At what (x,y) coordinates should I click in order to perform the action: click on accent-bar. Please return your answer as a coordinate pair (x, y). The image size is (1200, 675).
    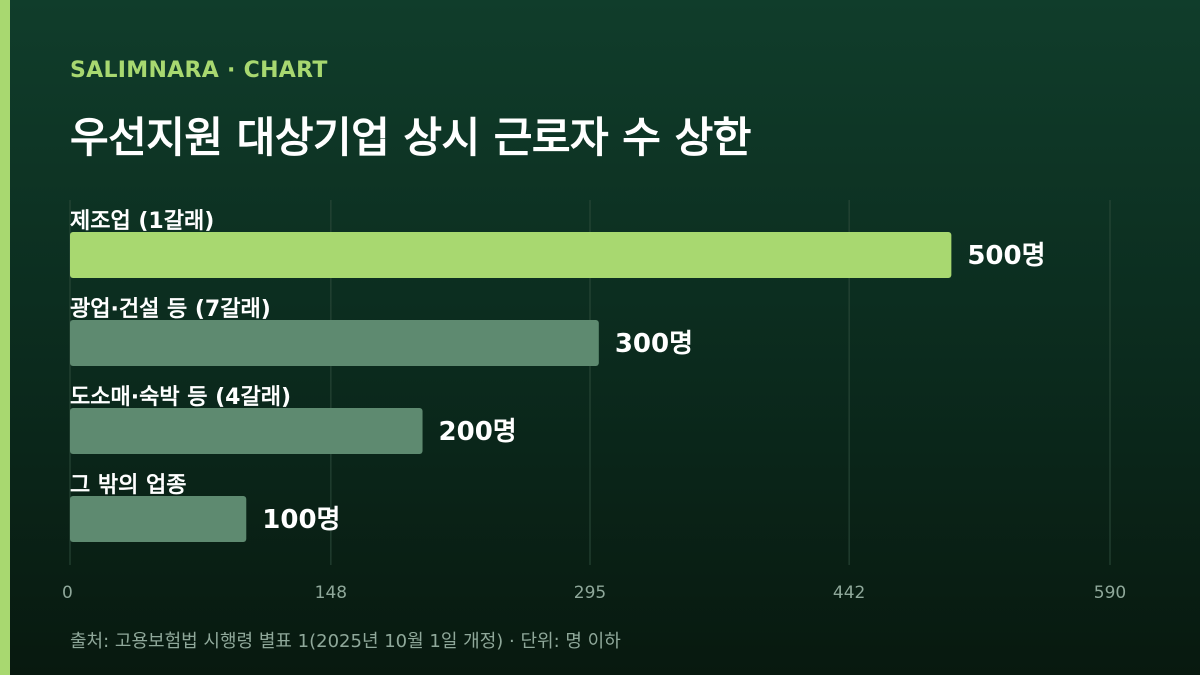
    Looking at the image, I should click on (5, 337).